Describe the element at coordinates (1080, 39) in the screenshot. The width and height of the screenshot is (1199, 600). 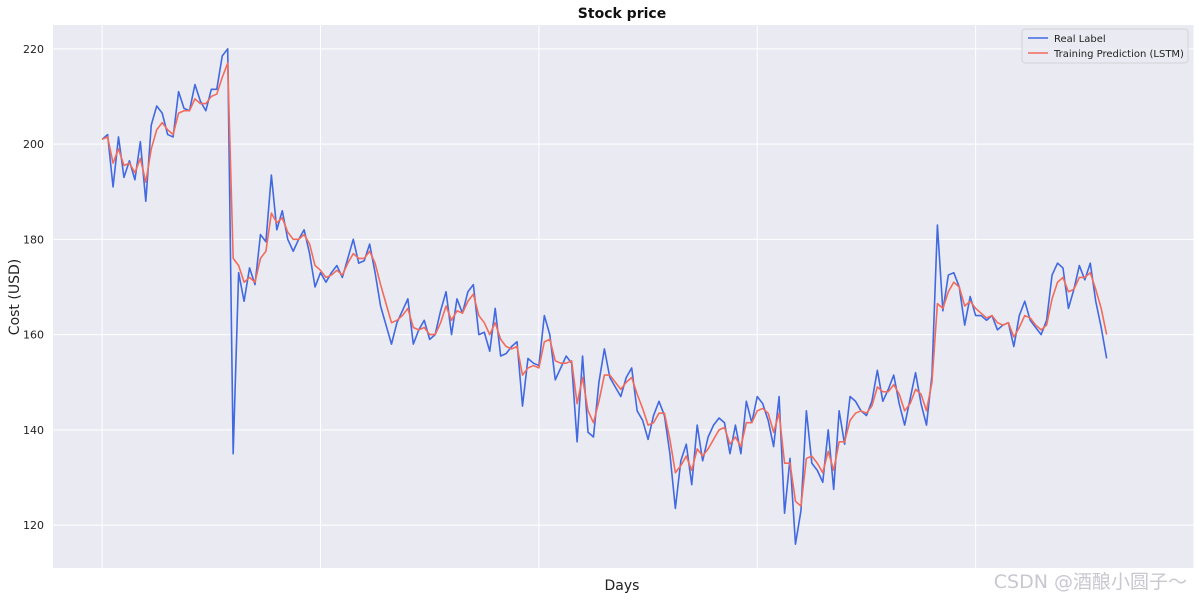
I see `legend-label: Real Label` at that location.